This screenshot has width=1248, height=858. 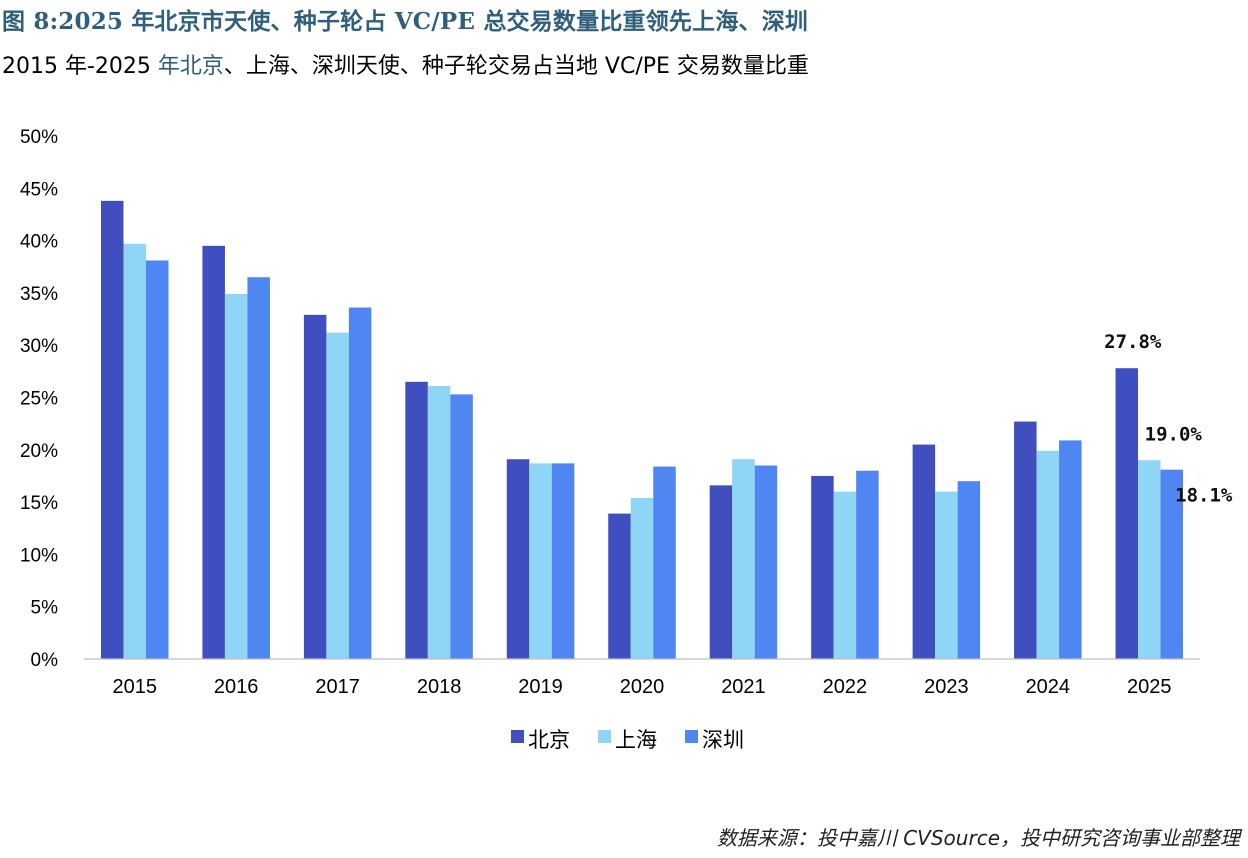 What do you see at coordinates (39, 555) in the screenshot?
I see `y-tick-label-10: 10%` at bounding box center [39, 555].